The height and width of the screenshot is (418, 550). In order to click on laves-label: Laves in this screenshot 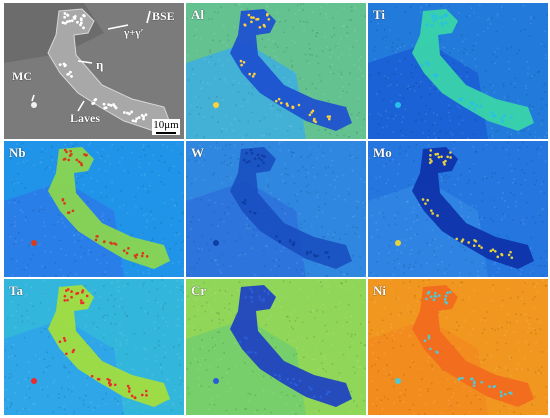, I will do `click(85, 118)`.